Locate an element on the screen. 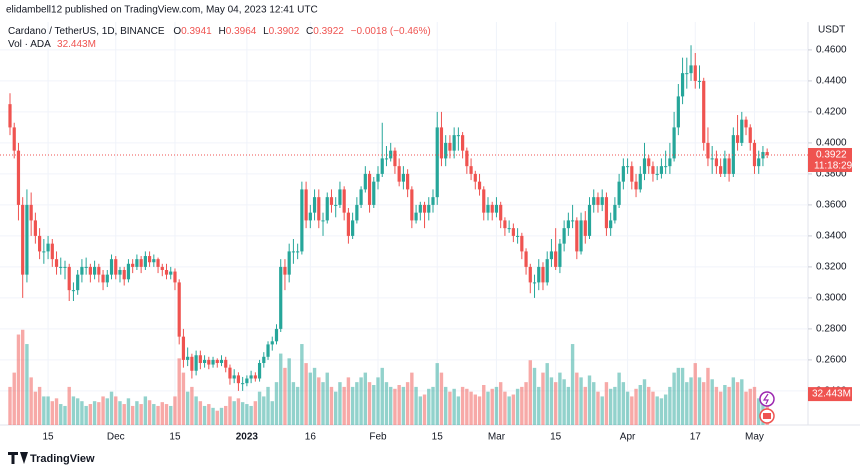 The width and height of the screenshot is (860, 471). event-icon is located at coordinates (767, 399).